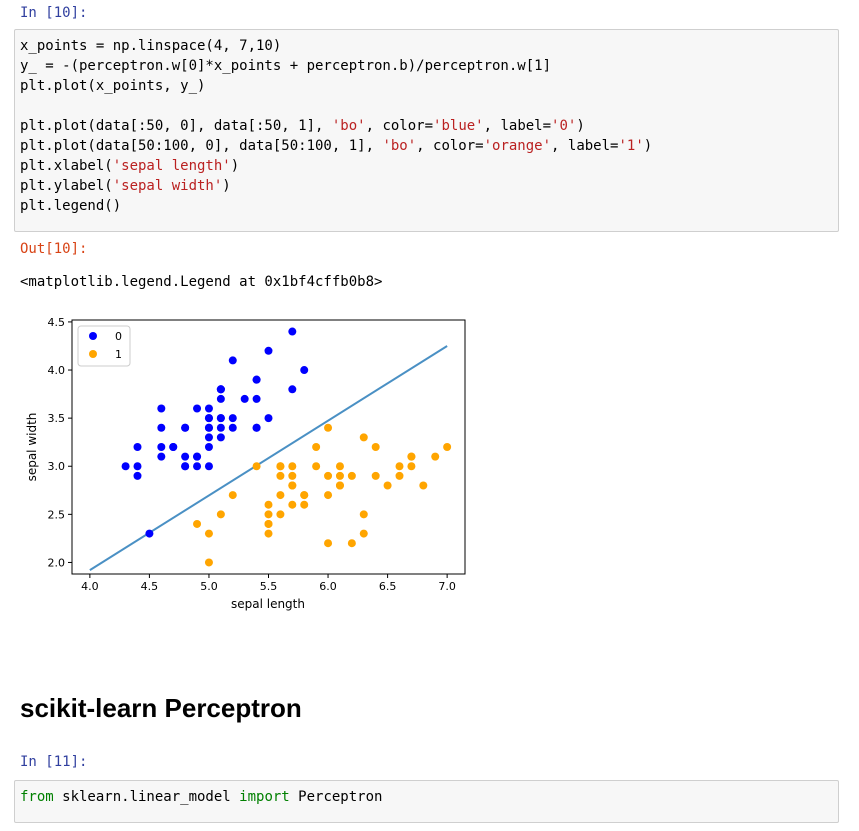  What do you see at coordinates (104, 346) in the screenshot?
I see `legend: 0 1` at bounding box center [104, 346].